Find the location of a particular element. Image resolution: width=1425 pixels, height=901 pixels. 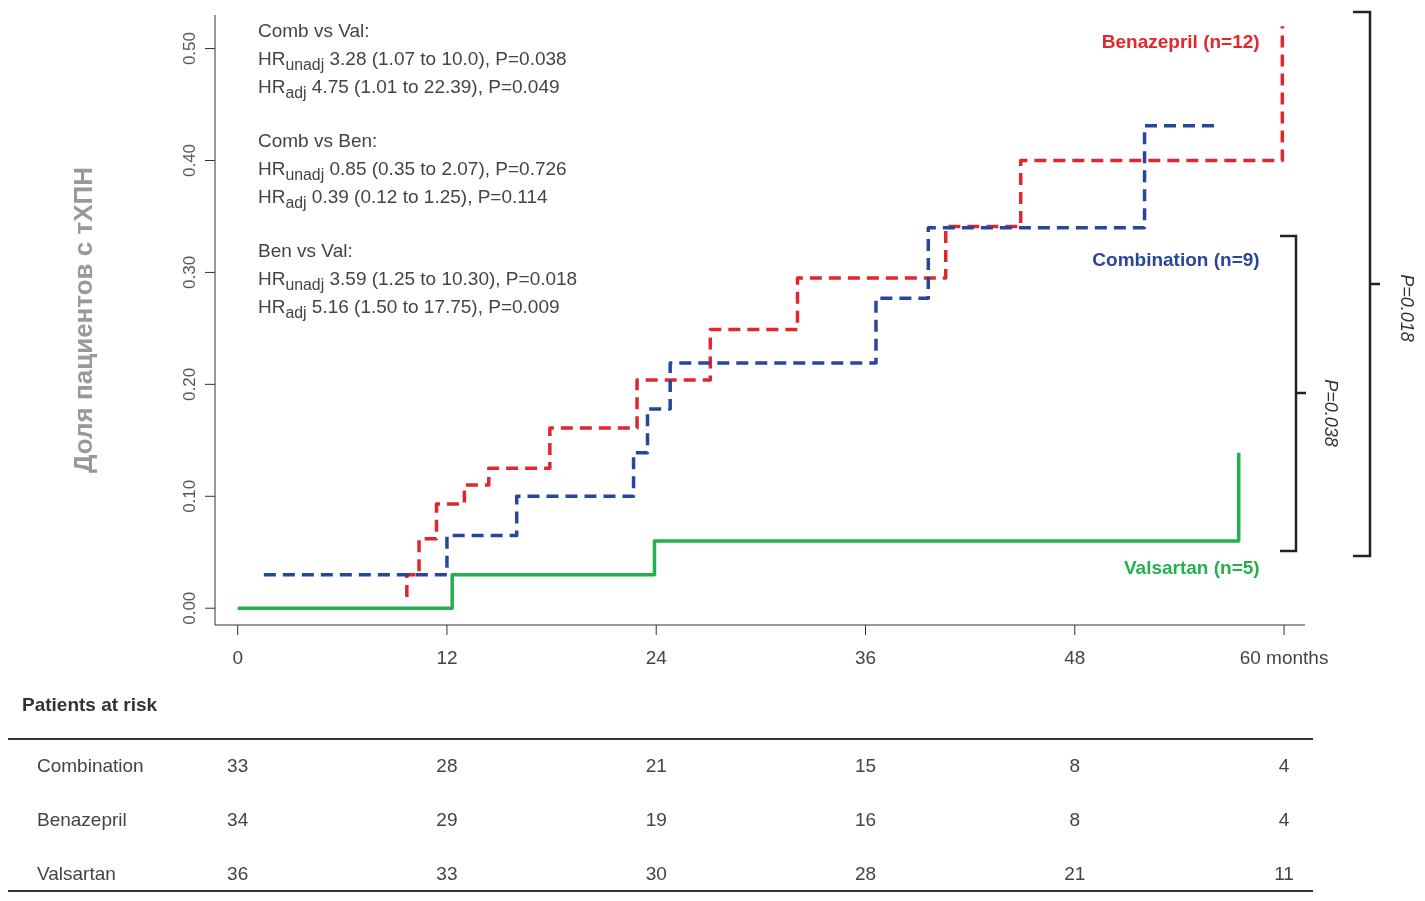

x-tick-label: 24 is located at coordinates (656, 658).